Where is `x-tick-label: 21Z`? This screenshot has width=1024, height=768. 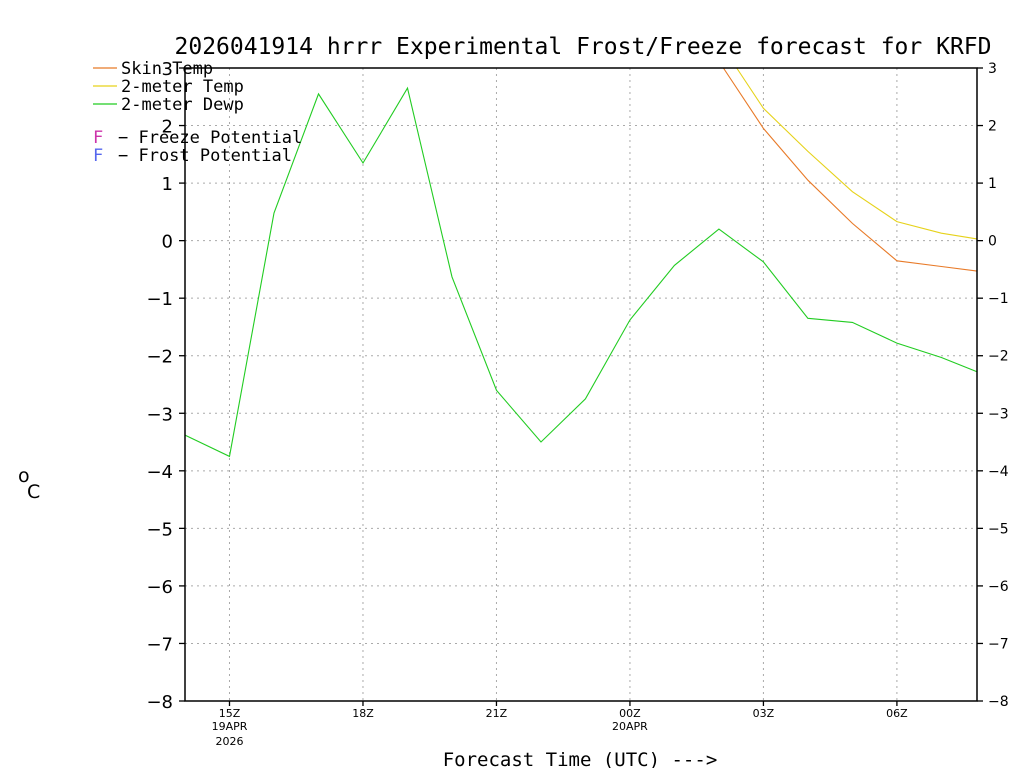
x-tick-label: 21Z is located at coordinates (497, 713).